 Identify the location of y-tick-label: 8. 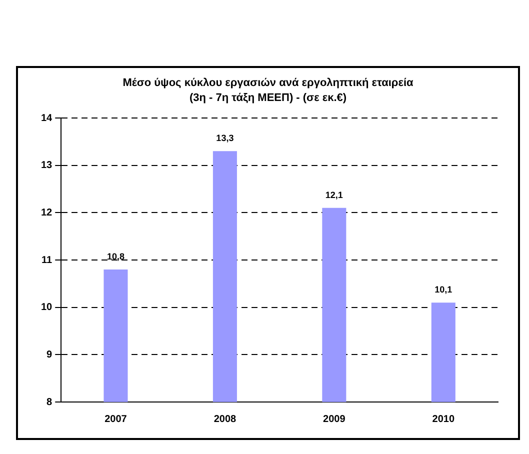
(49, 402).